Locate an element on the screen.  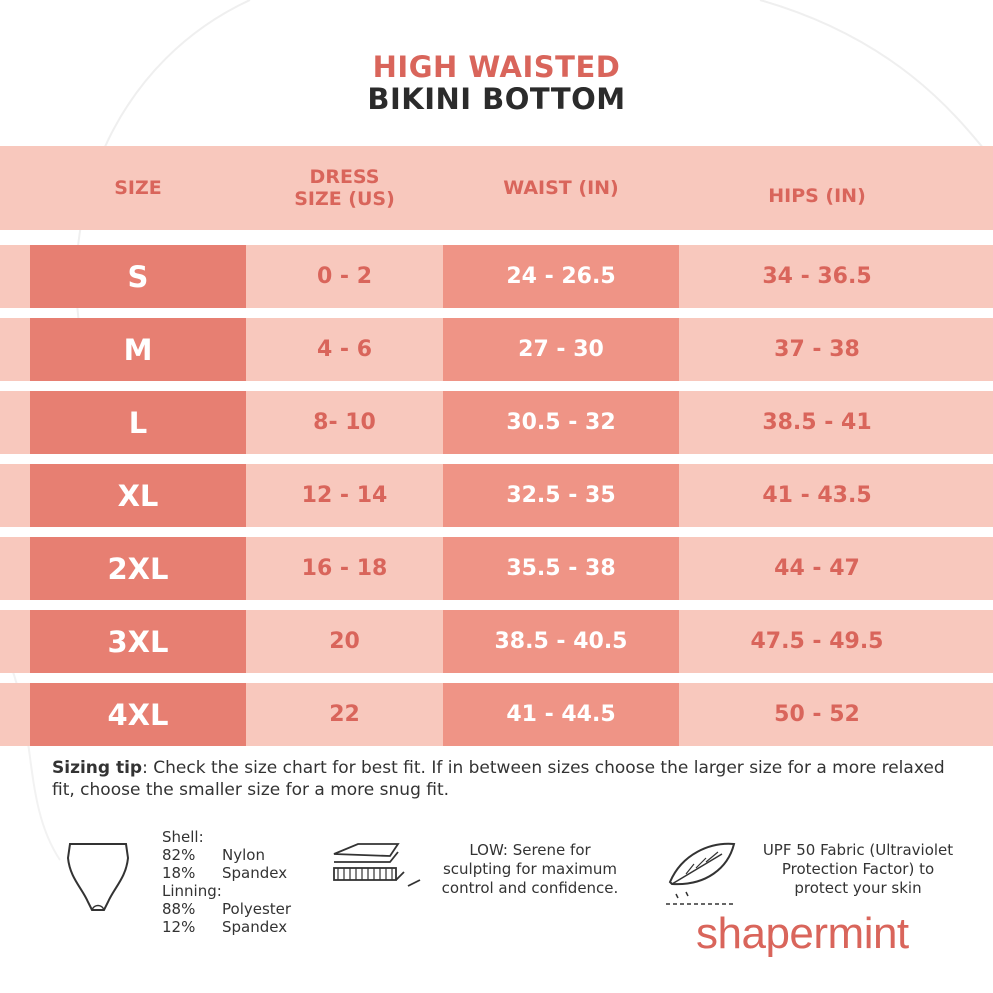
size-cell: M is located at coordinates (138, 349).